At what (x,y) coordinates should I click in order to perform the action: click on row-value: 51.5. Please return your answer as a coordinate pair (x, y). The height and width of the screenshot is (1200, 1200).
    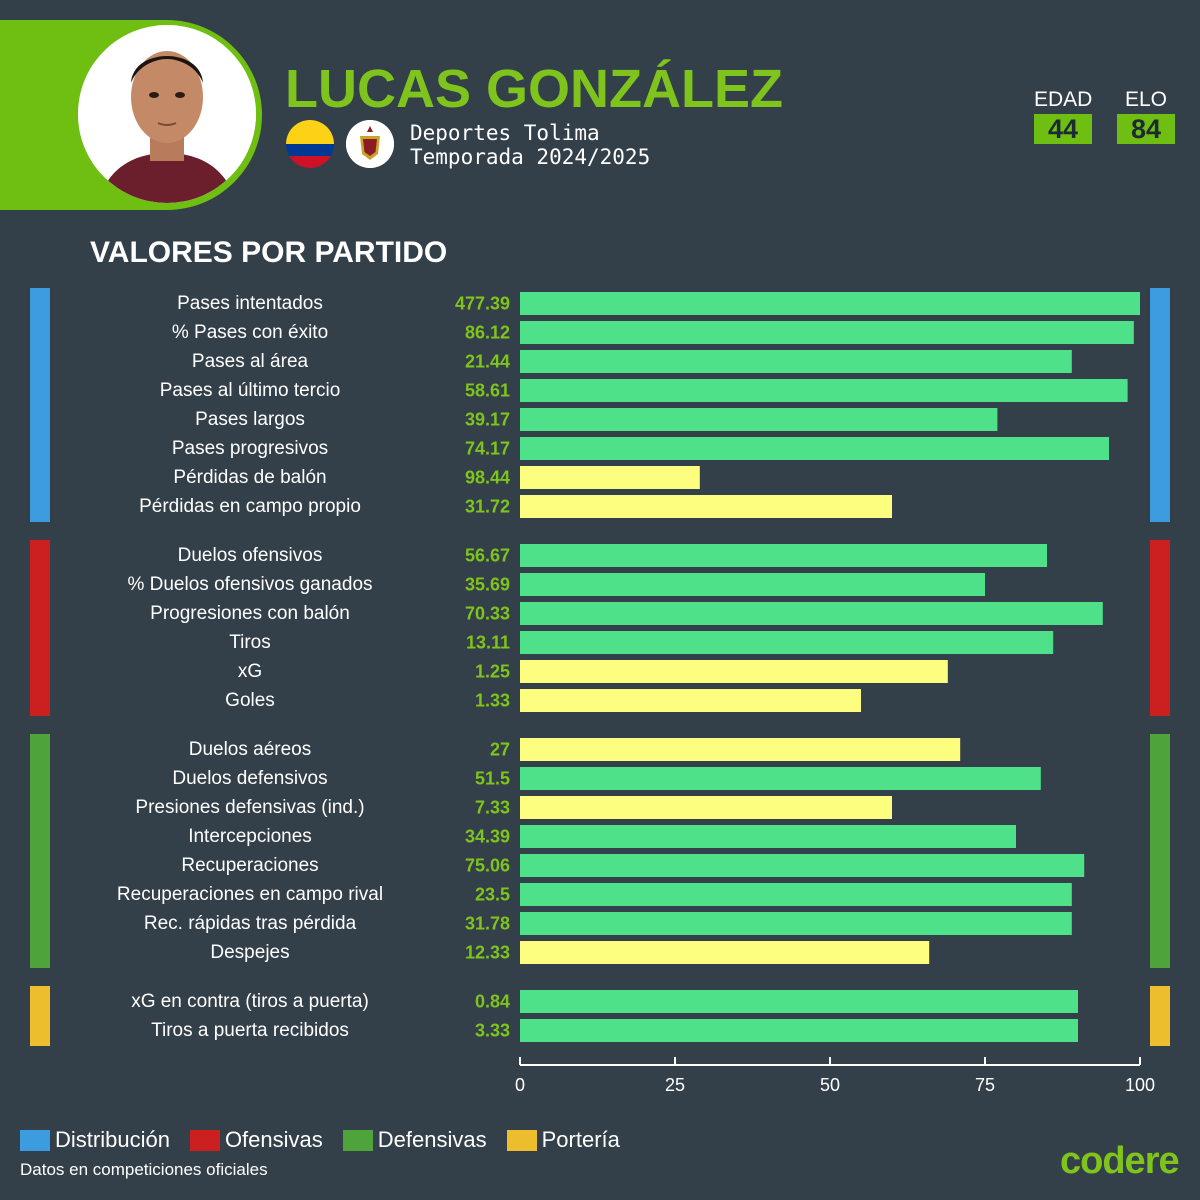
    Looking at the image, I should click on (492, 779).